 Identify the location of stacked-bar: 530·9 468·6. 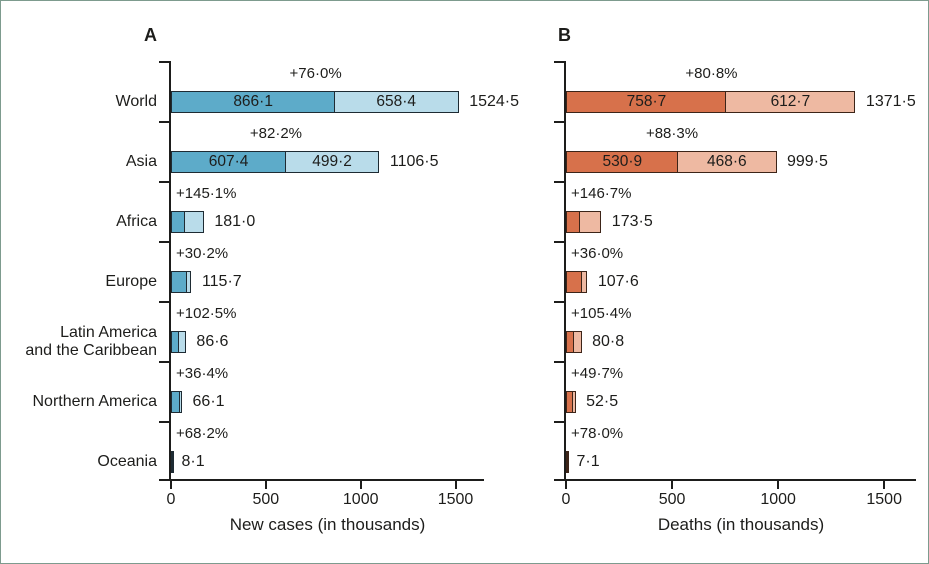
(671, 162).